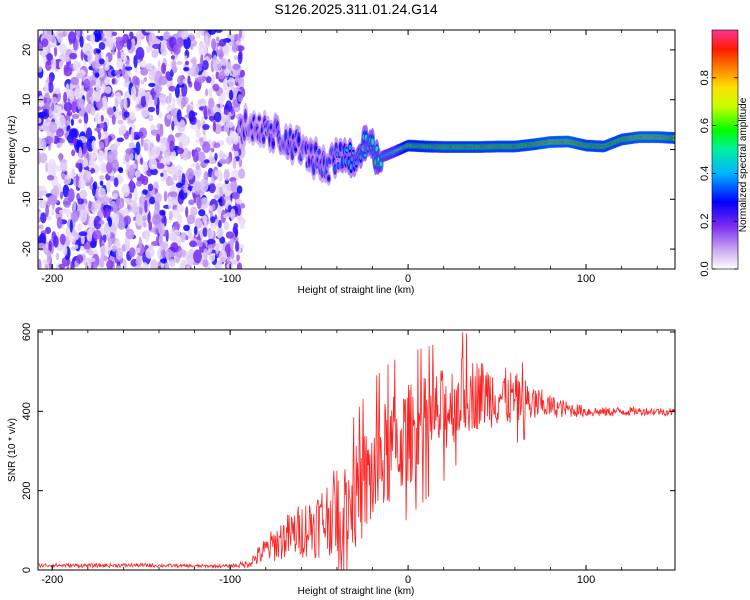  Describe the element at coordinates (52, 580) in the screenshot. I see `x-tick-label: -200` at that location.